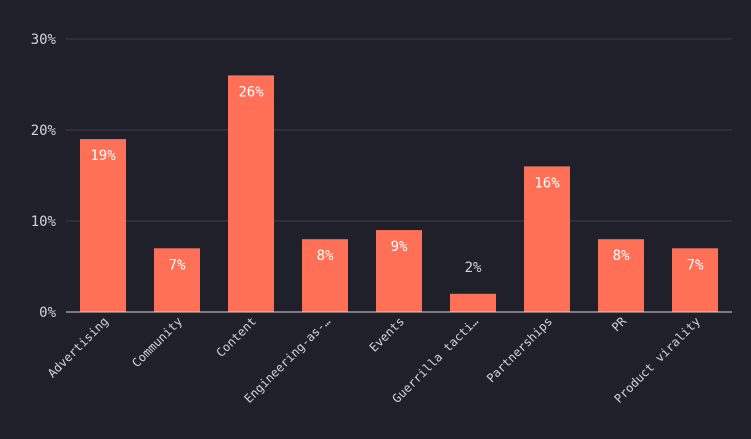 The image size is (751, 439). What do you see at coordinates (44, 176) in the screenshot?
I see `y-axis-ticks: 0% 10% 20% 30%` at bounding box center [44, 176].